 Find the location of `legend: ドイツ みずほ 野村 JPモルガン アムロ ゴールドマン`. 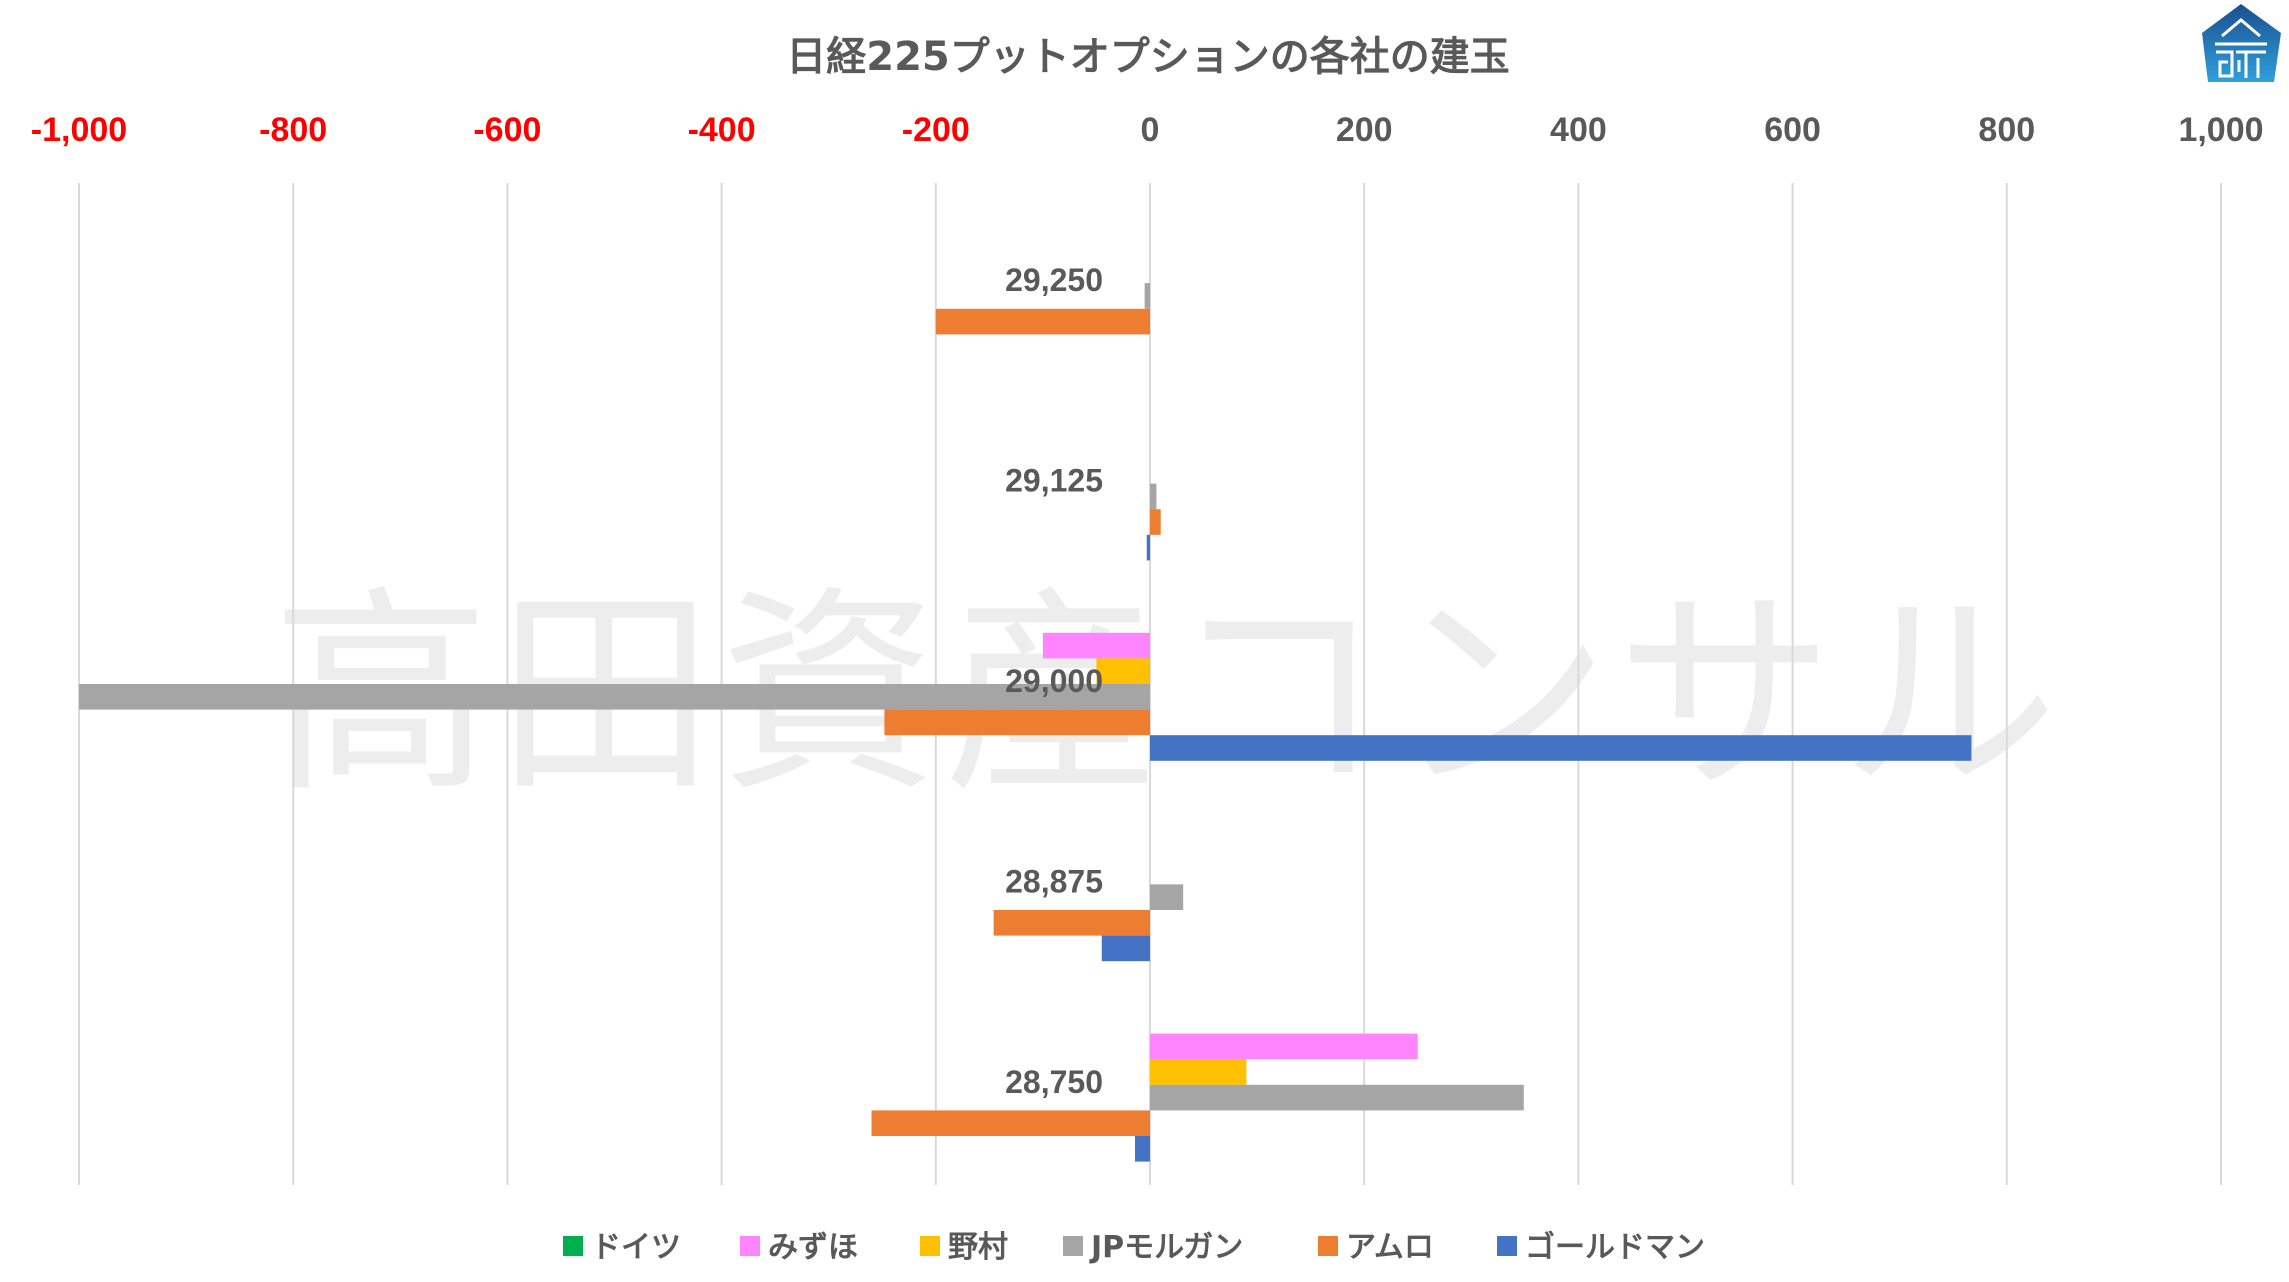

legend: ドイツ みずほ 野村 JPモルガン アムロ ゴールドマン is located at coordinates (1134, 1247).